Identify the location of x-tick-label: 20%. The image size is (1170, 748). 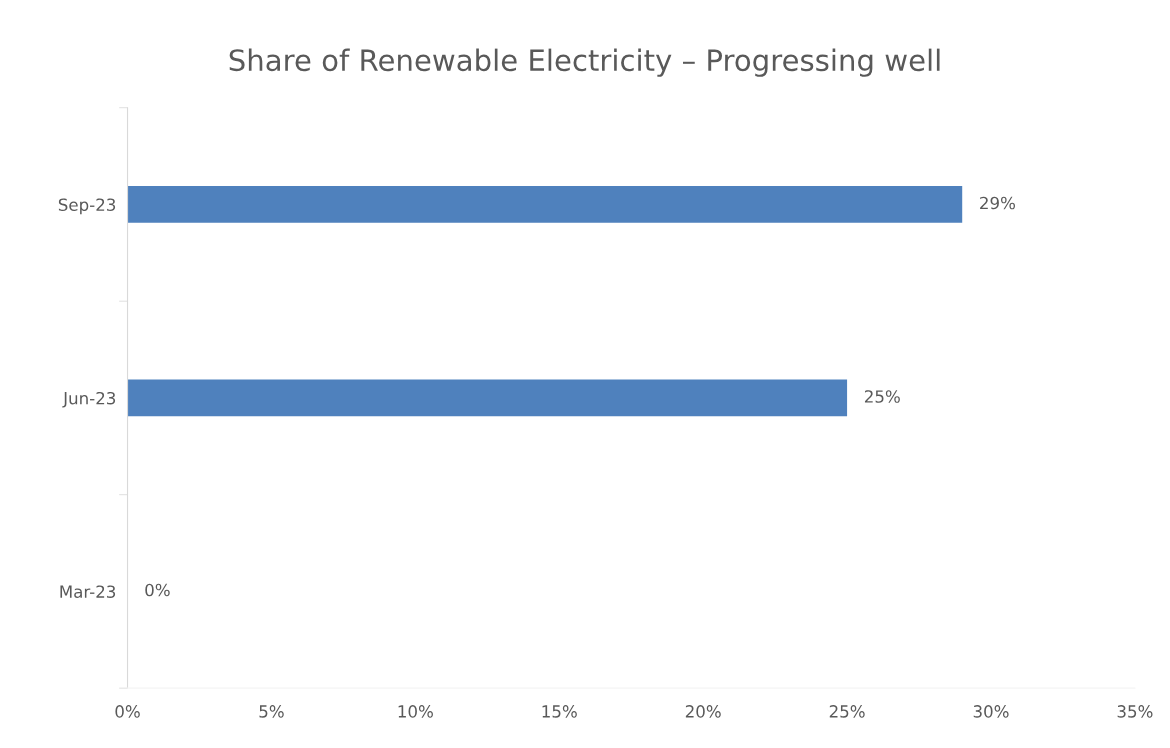
(703, 711).